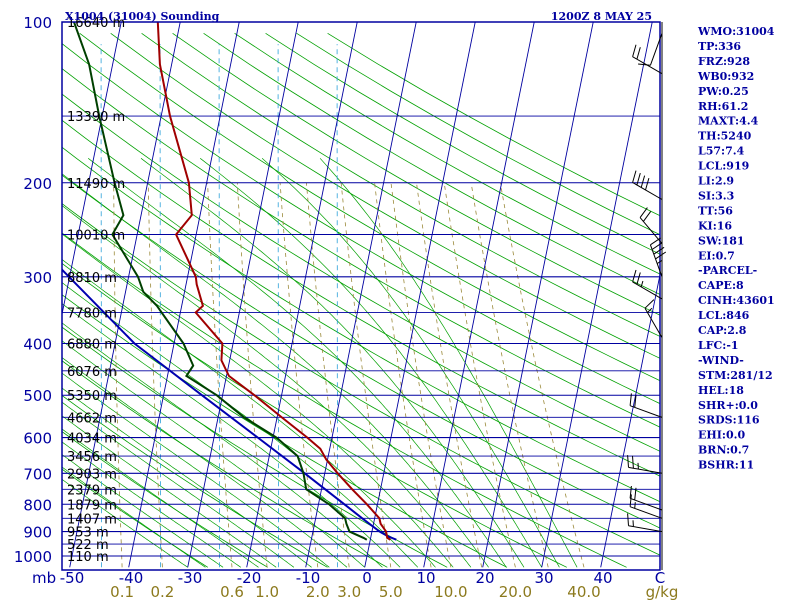  I want to click on mixing-ratio-tick-label: 20.0, so click(515, 591).